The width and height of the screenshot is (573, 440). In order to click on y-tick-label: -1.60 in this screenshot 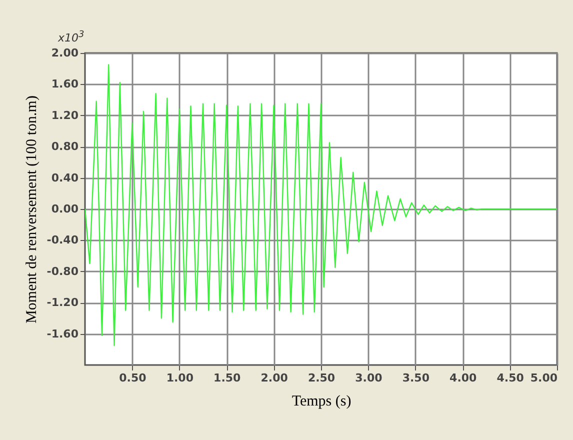, I will do `click(62, 333)`.